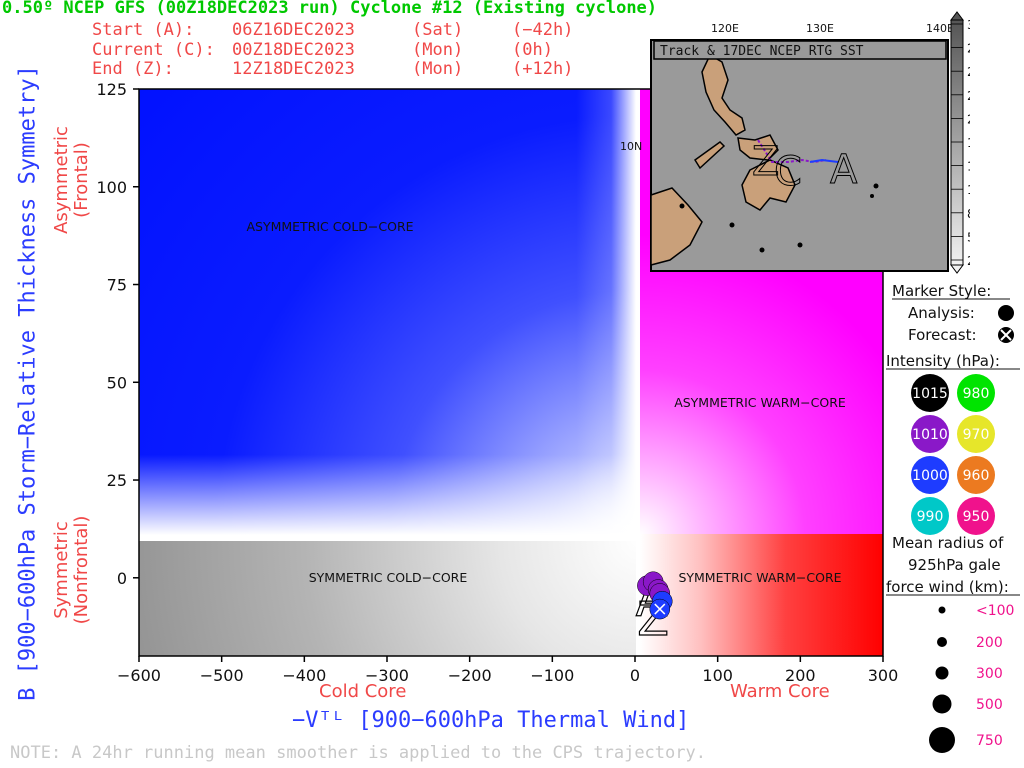 Image resolution: width=1024 pixels, height=768 pixels. I want to click on inset-colorbar, so click(957, 142).